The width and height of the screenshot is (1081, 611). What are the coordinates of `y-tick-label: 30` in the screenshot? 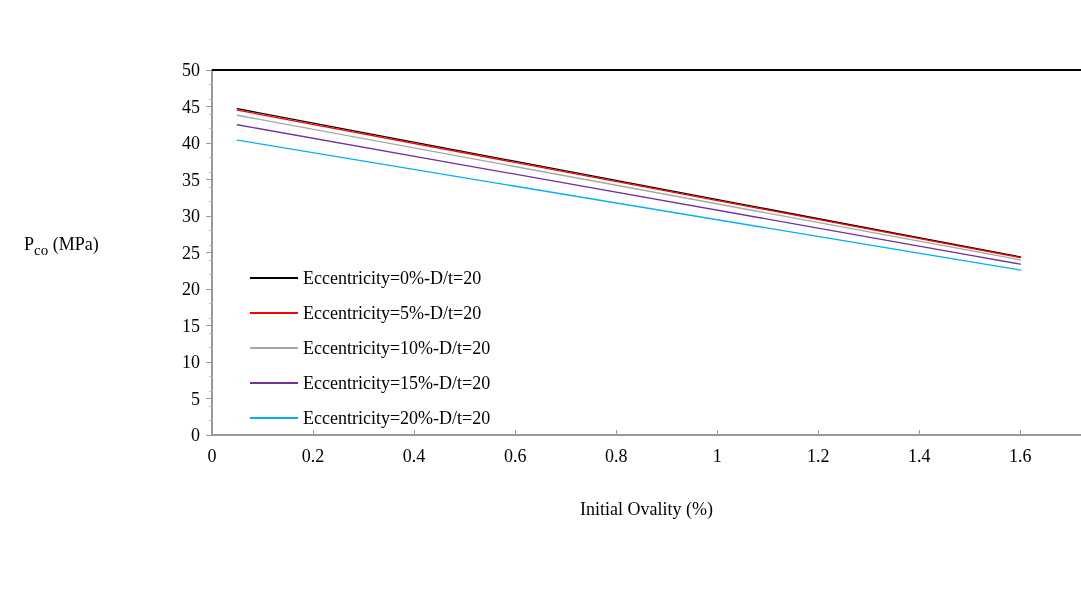 It's located at (191, 216).